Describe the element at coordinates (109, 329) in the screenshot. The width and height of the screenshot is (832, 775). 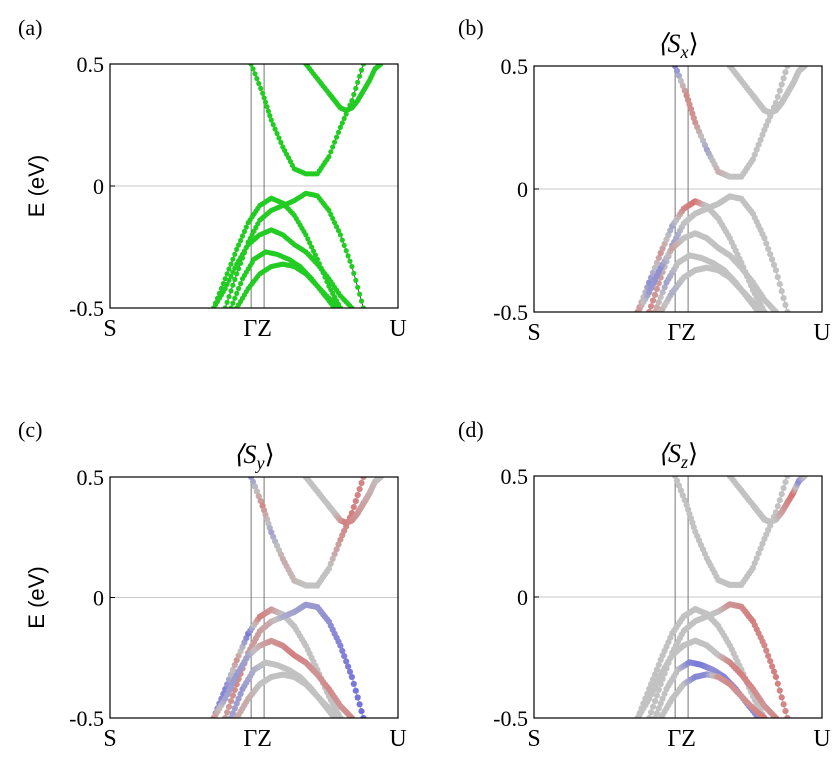
I see `x-tick-label: S` at that location.